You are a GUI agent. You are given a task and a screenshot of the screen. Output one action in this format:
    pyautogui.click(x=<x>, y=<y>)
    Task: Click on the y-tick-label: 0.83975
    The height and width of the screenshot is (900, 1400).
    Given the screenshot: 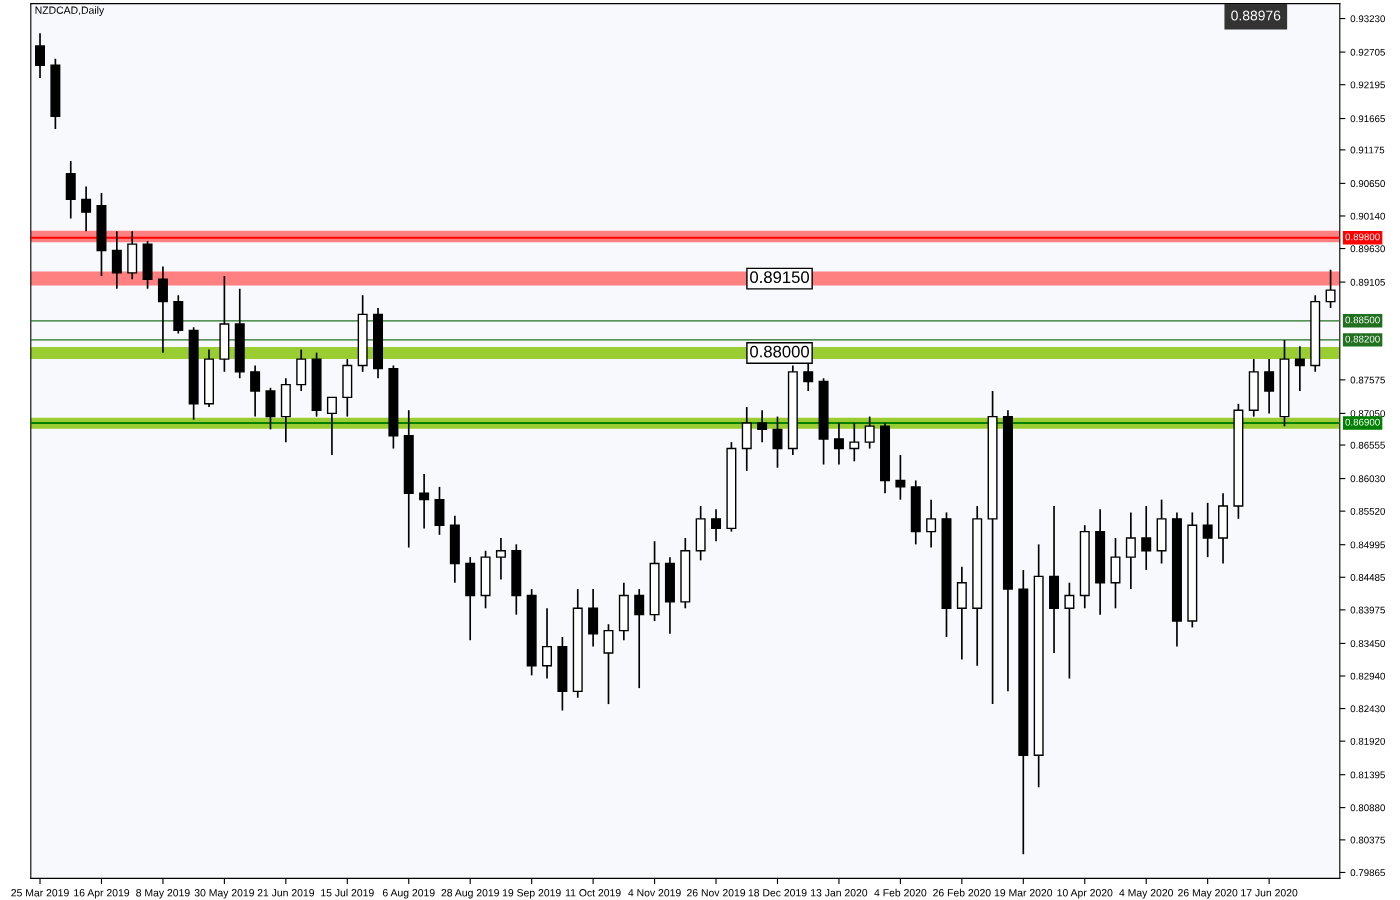 What is the action you would take?
    pyautogui.click(x=1367, y=610)
    